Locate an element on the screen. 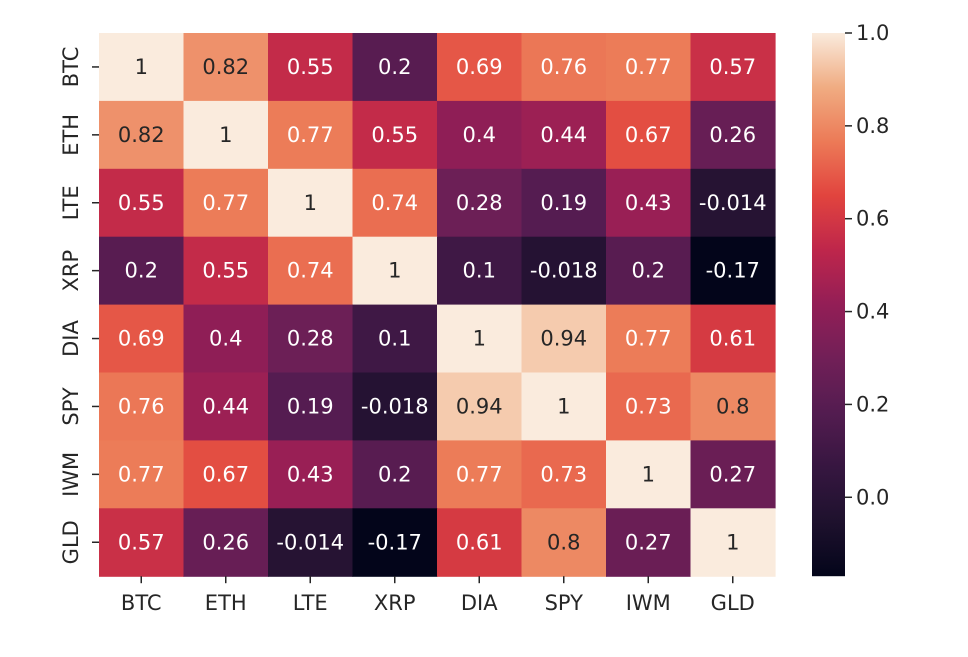  cell-value-label: 0.94 is located at coordinates (563, 339).